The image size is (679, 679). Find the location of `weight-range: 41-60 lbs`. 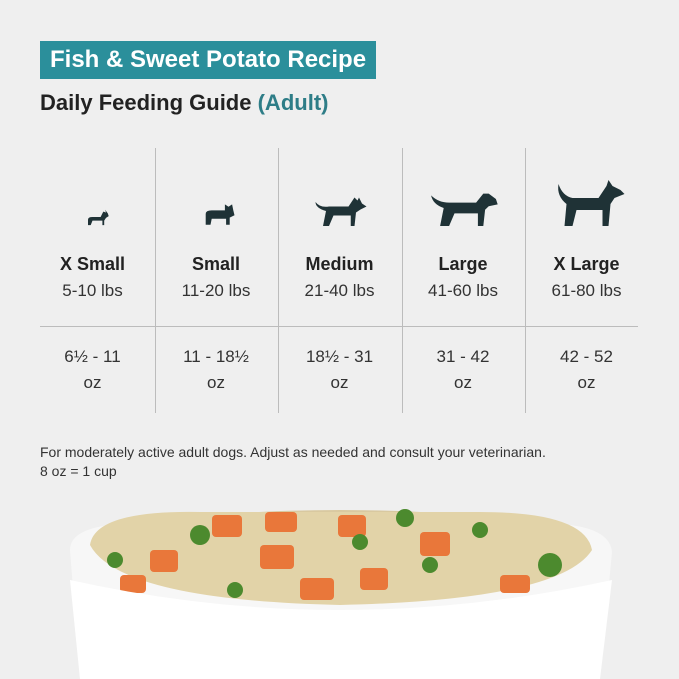

weight-range: 41-60 lbs is located at coordinates (463, 290).